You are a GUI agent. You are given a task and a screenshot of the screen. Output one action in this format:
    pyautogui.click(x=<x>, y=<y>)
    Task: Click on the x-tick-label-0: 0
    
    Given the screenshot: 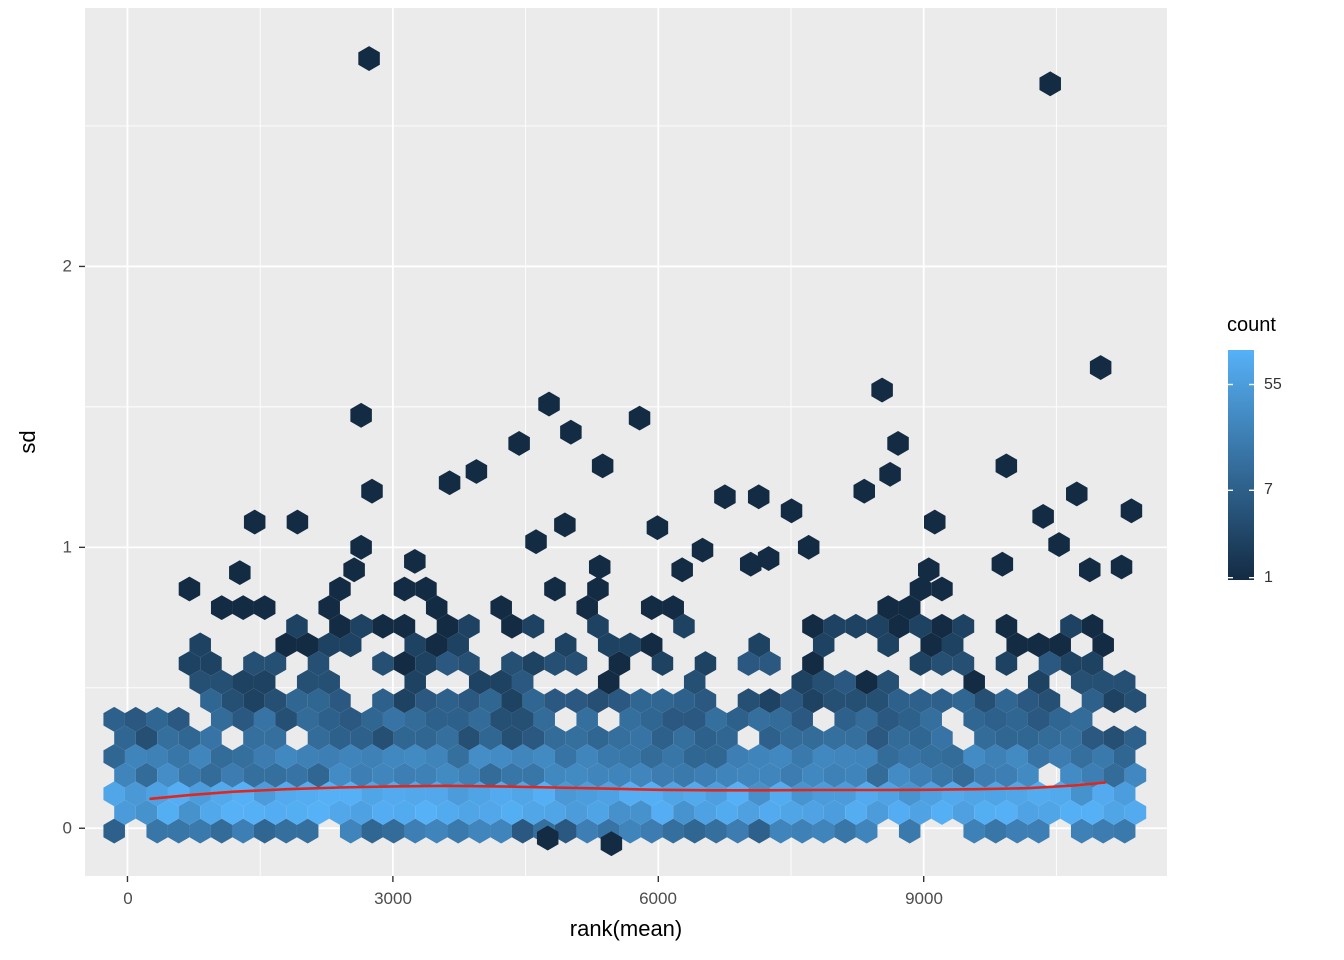 What is the action you would take?
    pyautogui.click(x=128, y=898)
    